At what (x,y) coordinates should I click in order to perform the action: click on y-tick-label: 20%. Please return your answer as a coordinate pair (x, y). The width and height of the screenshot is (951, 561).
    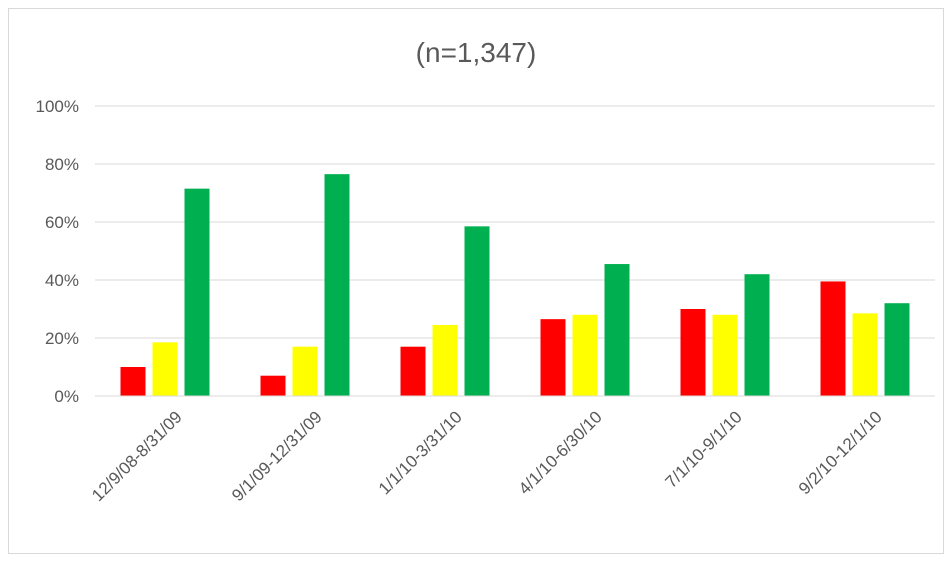
    Looking at the image, I should click on (62, 338).